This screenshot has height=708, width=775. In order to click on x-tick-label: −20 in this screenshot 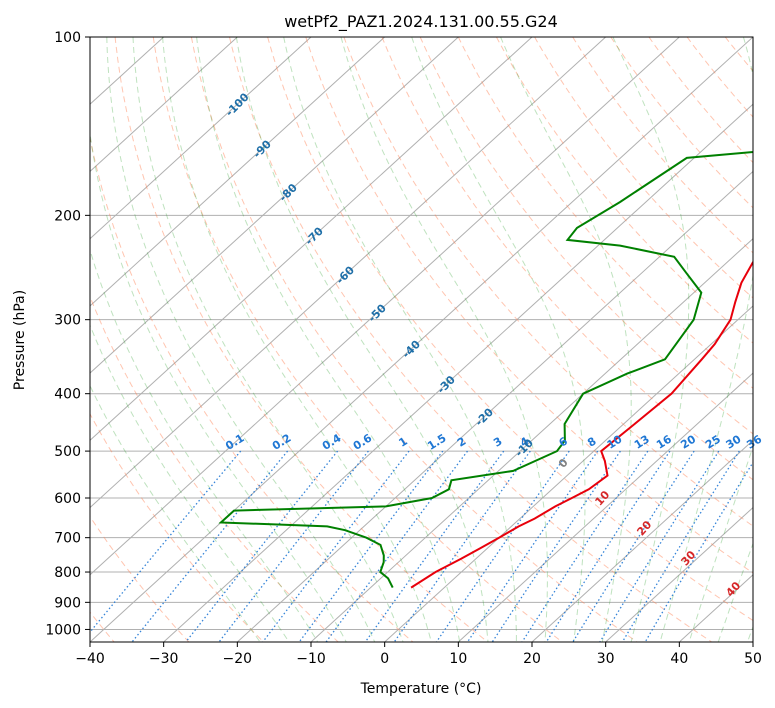, I will do `click(238, 659)`.